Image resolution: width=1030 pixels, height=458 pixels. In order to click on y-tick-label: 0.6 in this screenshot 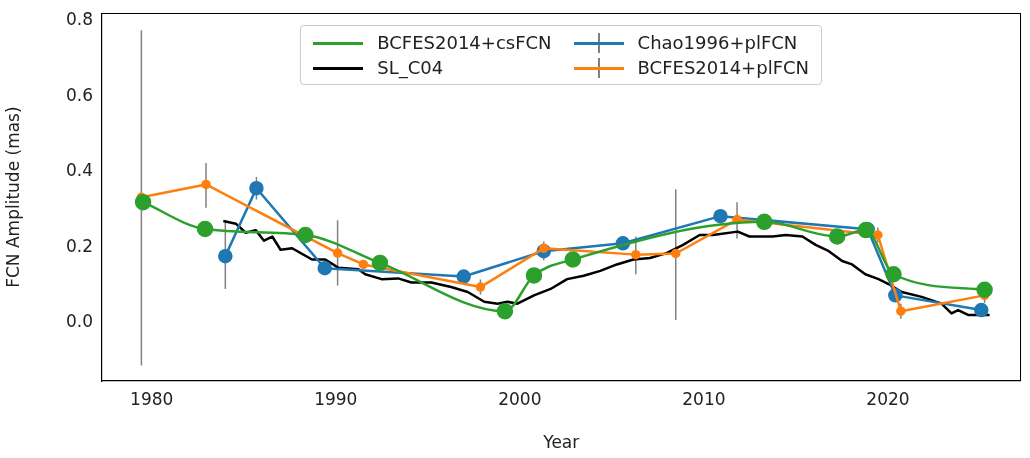, I will do `click(79, 94)`.